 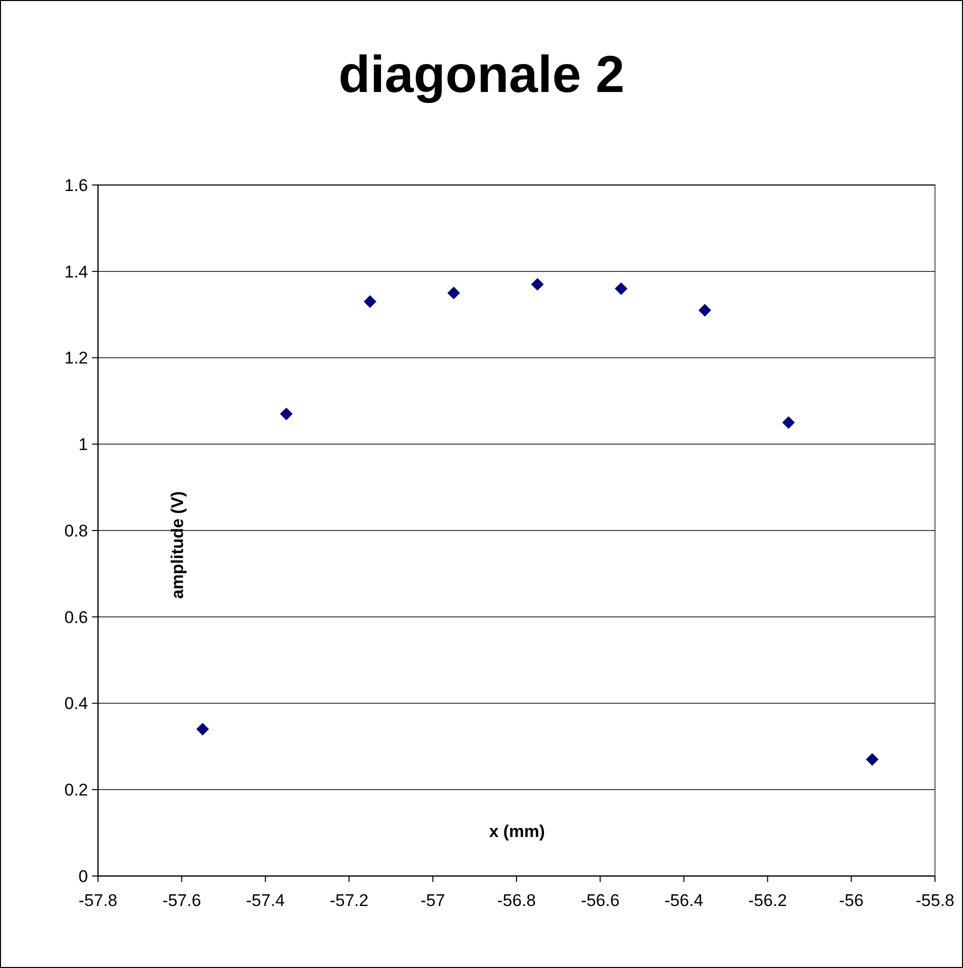 What do you see at coordinates (76, 185) in the screenshot?
I see `y-tick-label: 1.6` at bounding box center [76, 185].